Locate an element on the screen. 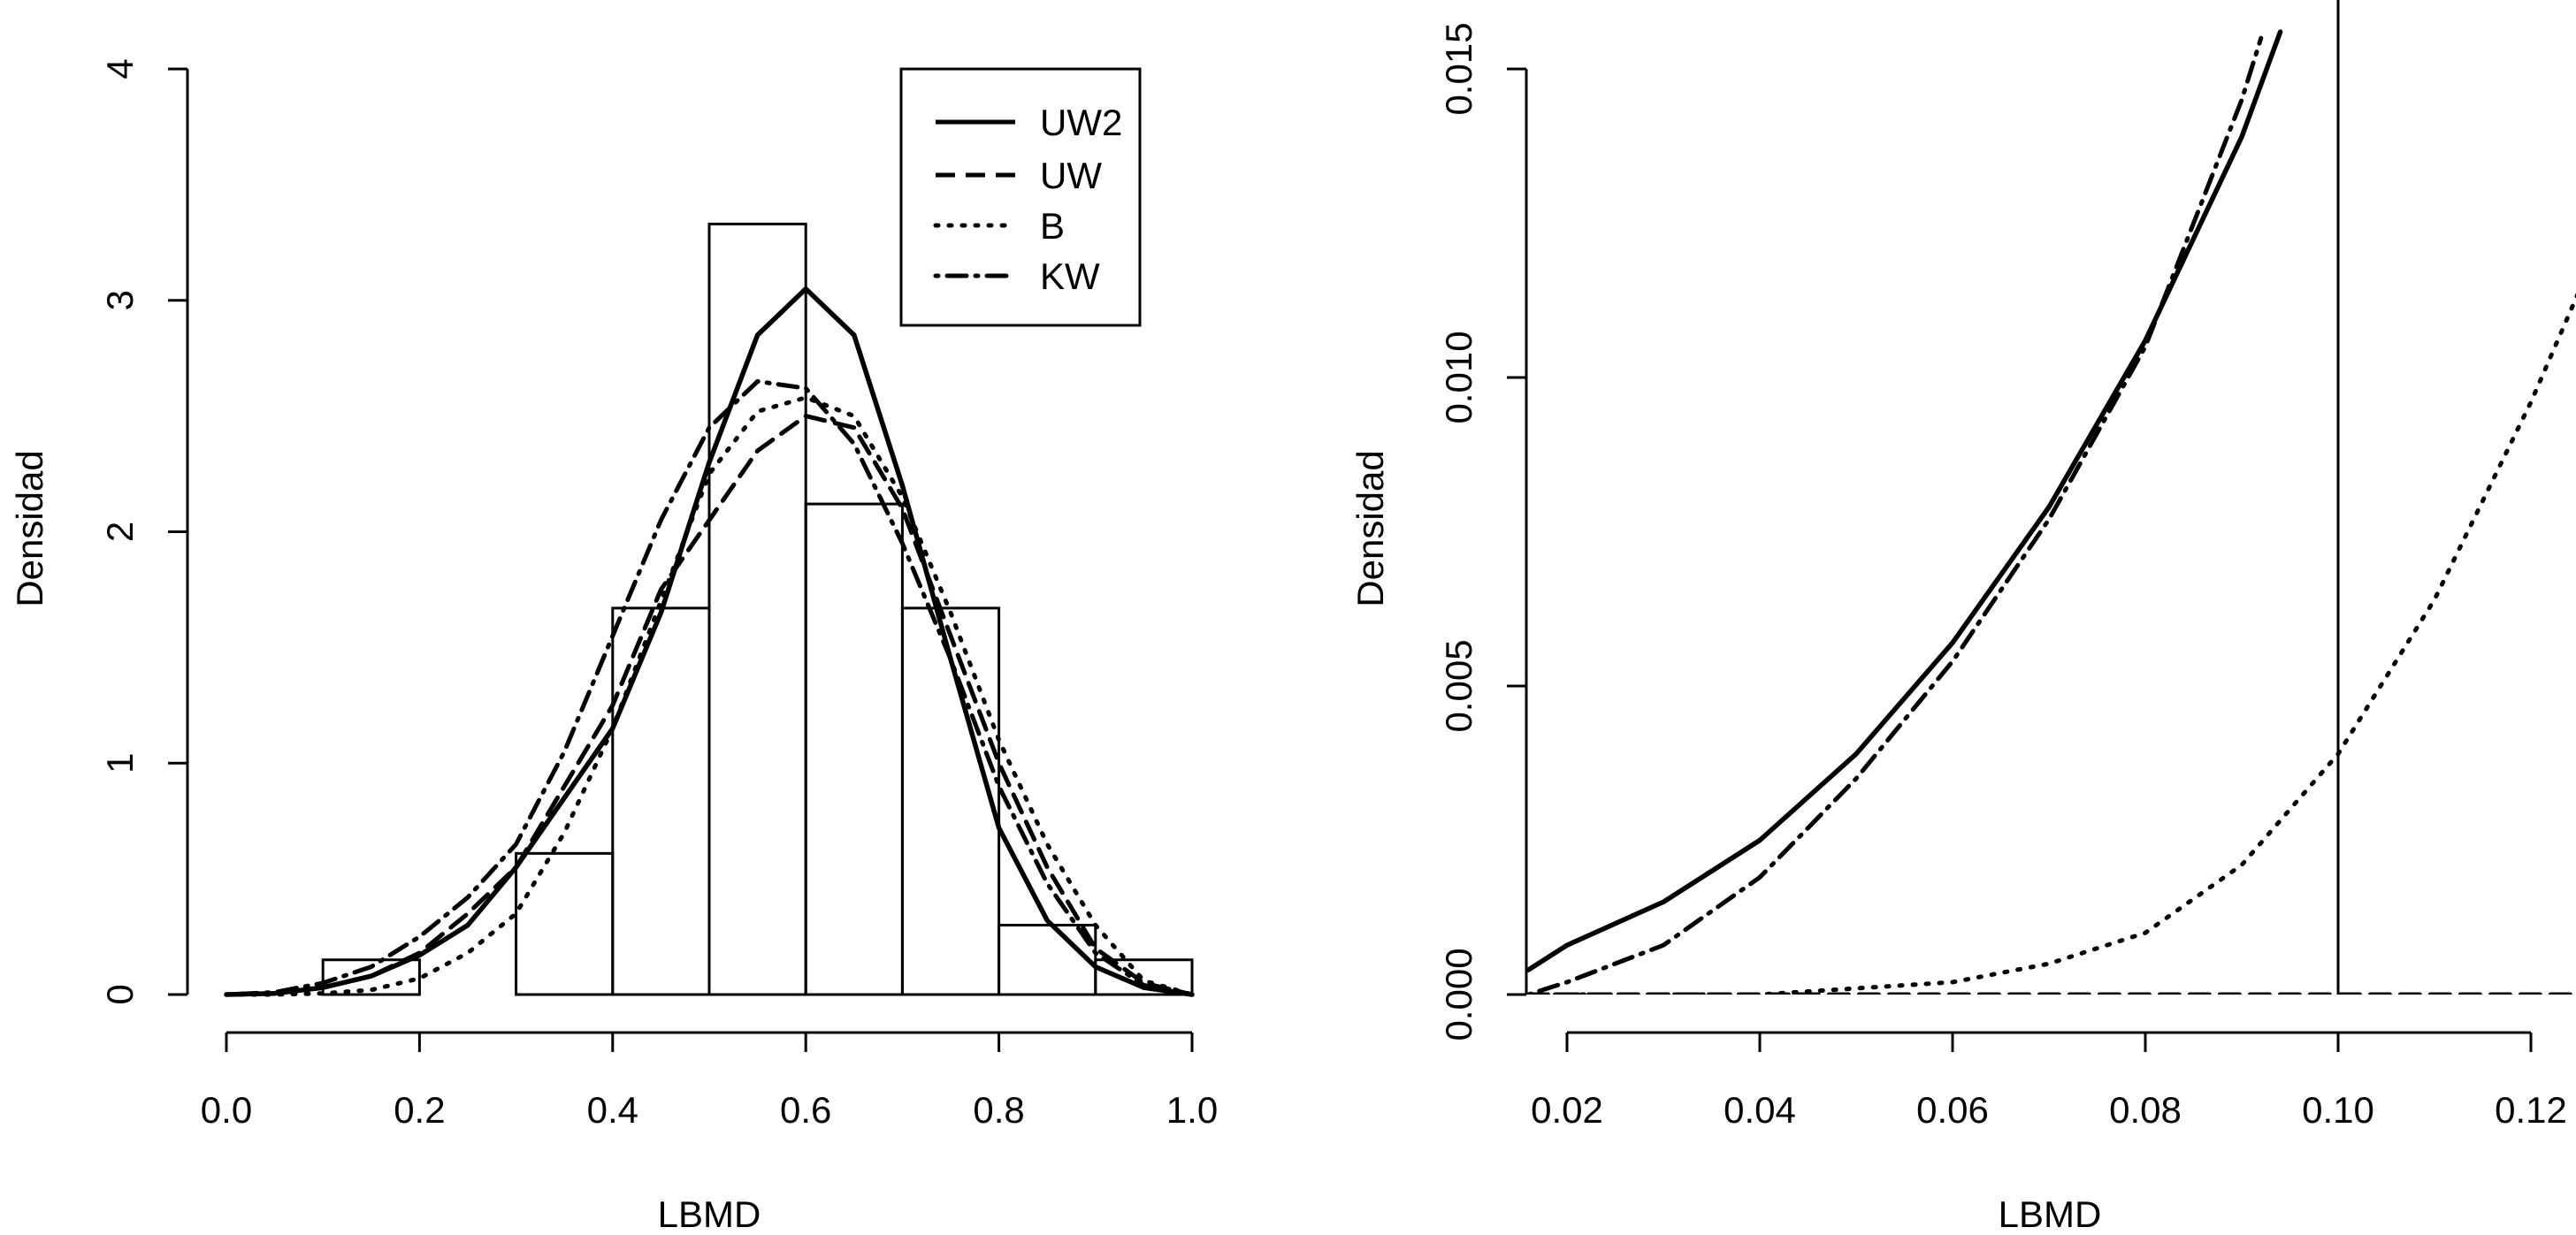  x-tick-label: 0.08 is located at coordinates (2145, 1110).